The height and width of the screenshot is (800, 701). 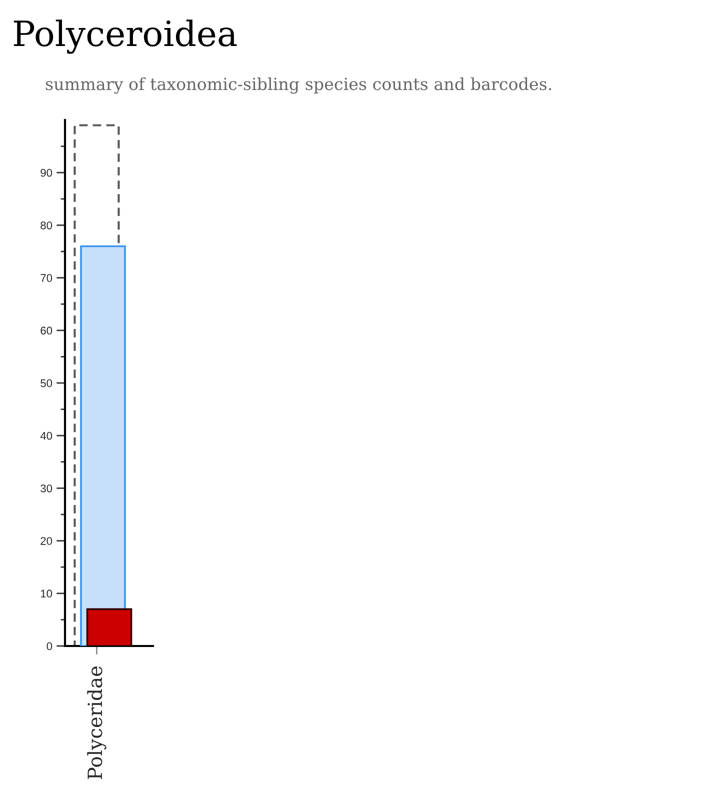 What do you see at coordinates (46, 436) in the screenshot?
I see `y-tick-label: 40` at bounding box center [46, 436].